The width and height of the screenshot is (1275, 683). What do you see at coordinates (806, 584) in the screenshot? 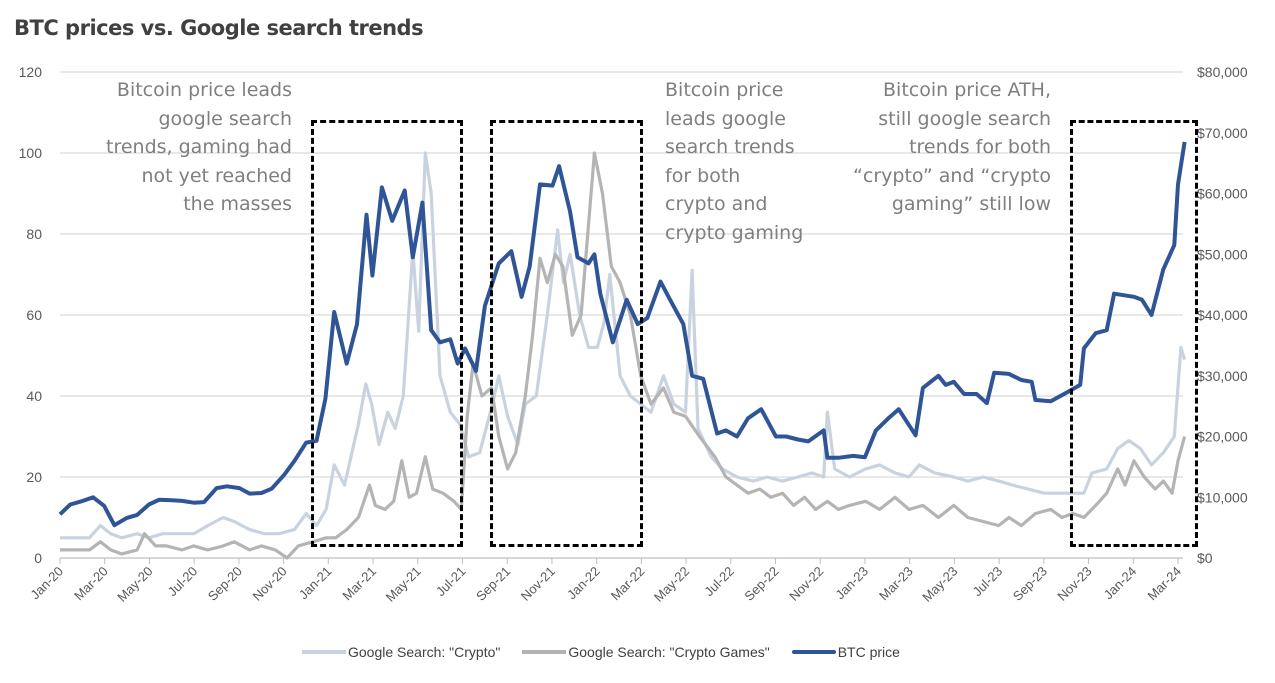
I see `x-tick-label: Nov-22` at bounding box center [806, 584].